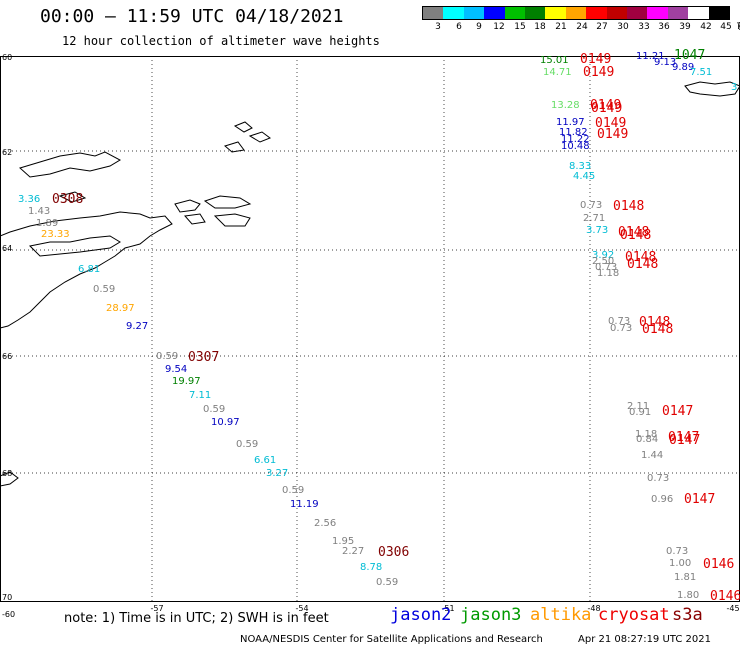 This screenshot has width=740, height=650. I want to click on legend-label: 9, so click(479, 27).